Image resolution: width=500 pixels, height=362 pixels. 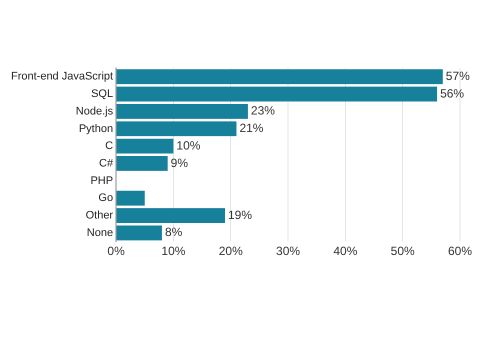 I want to click on x-tick-label: 20%, so click(x=231, y=251).